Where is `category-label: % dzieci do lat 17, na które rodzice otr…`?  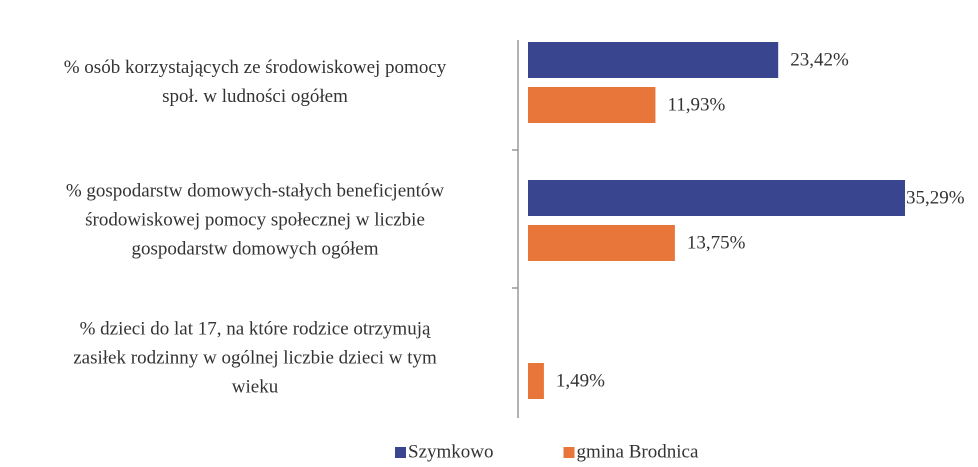 category-label: % dzieci do lat 17, na które rodzice otr… is located at coordinates (255, 358).